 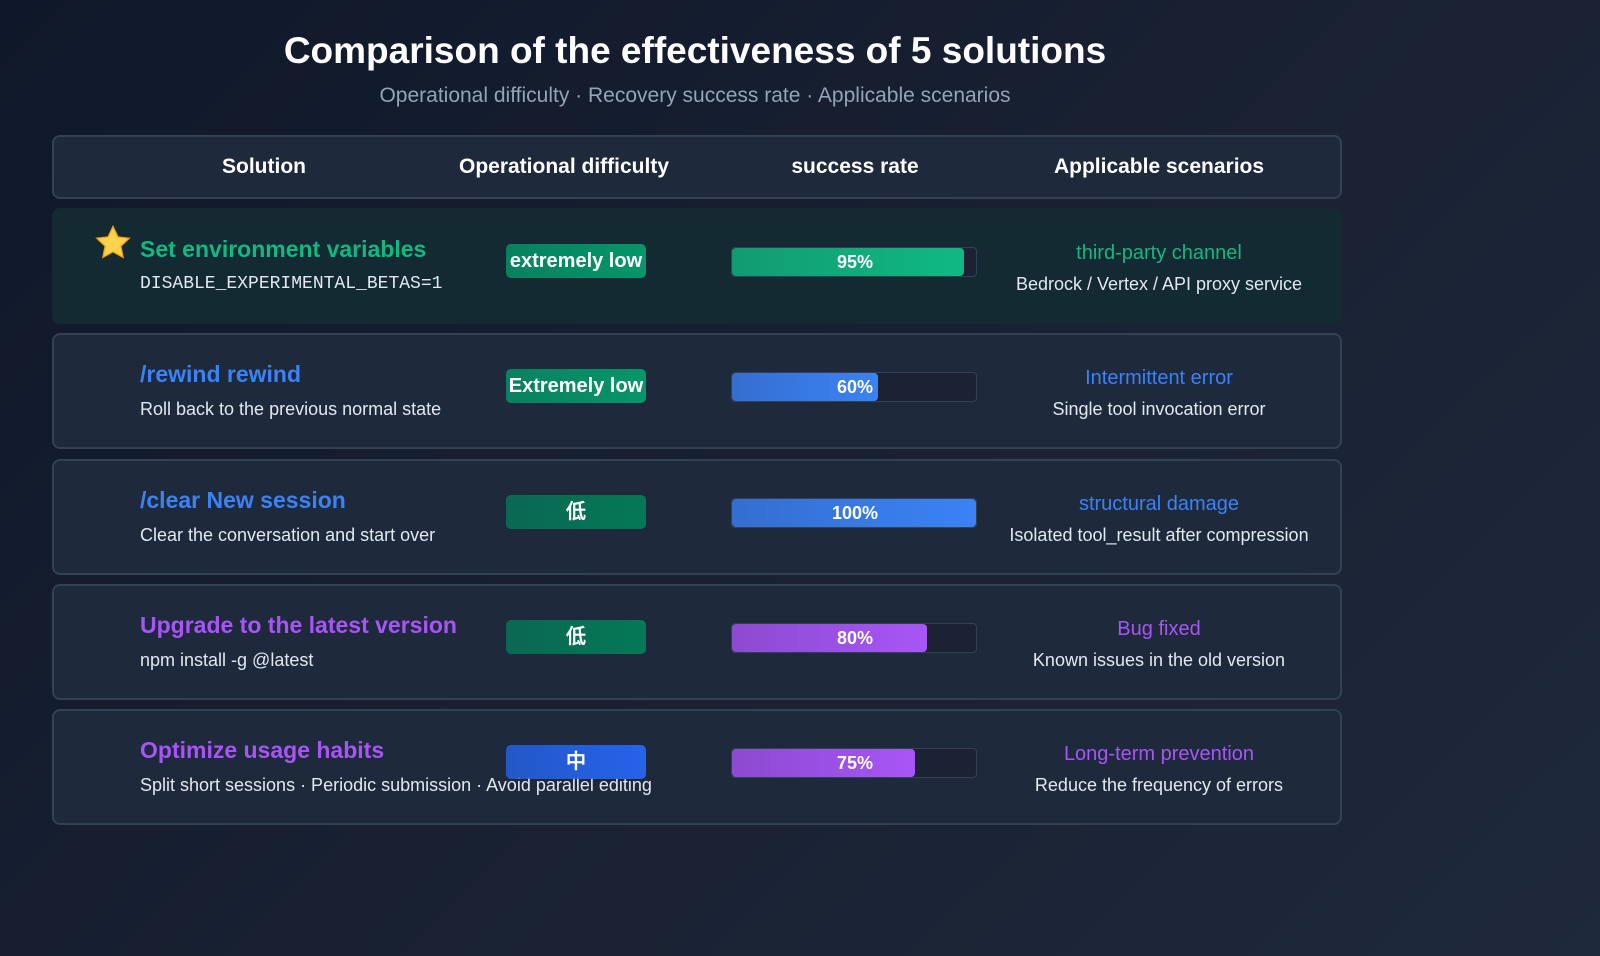 I want to click on column-header: Applicable scenarios, so click(x=1159, y=166).